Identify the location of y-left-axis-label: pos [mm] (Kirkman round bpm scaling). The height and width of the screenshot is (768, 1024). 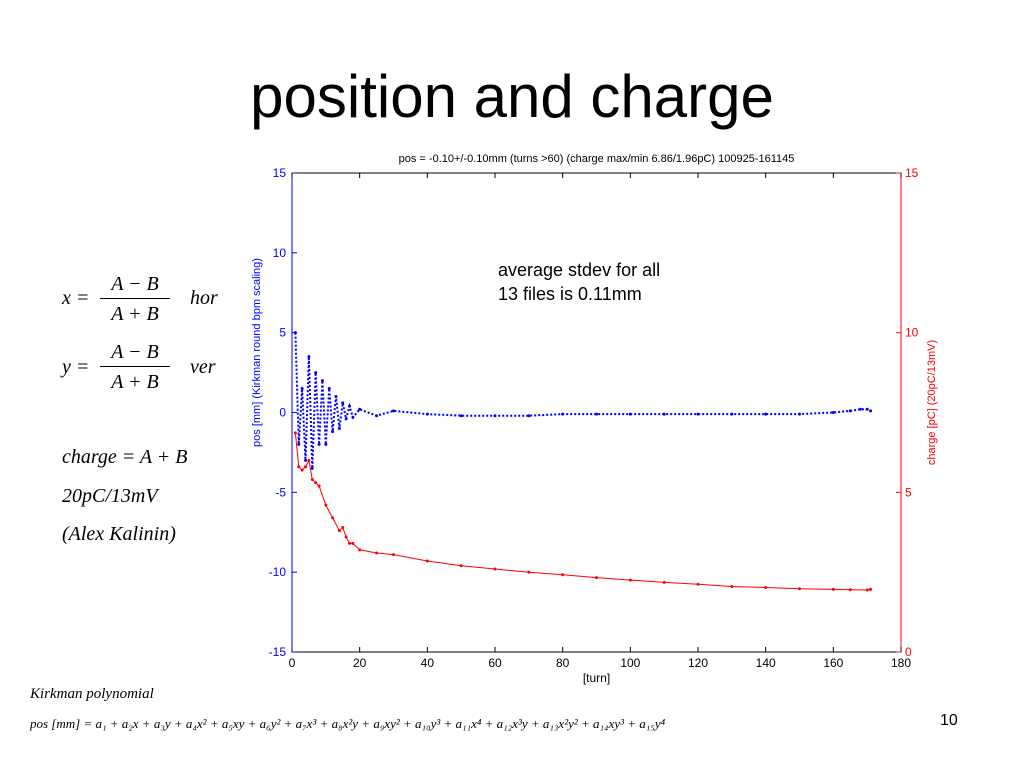
(257, 352).